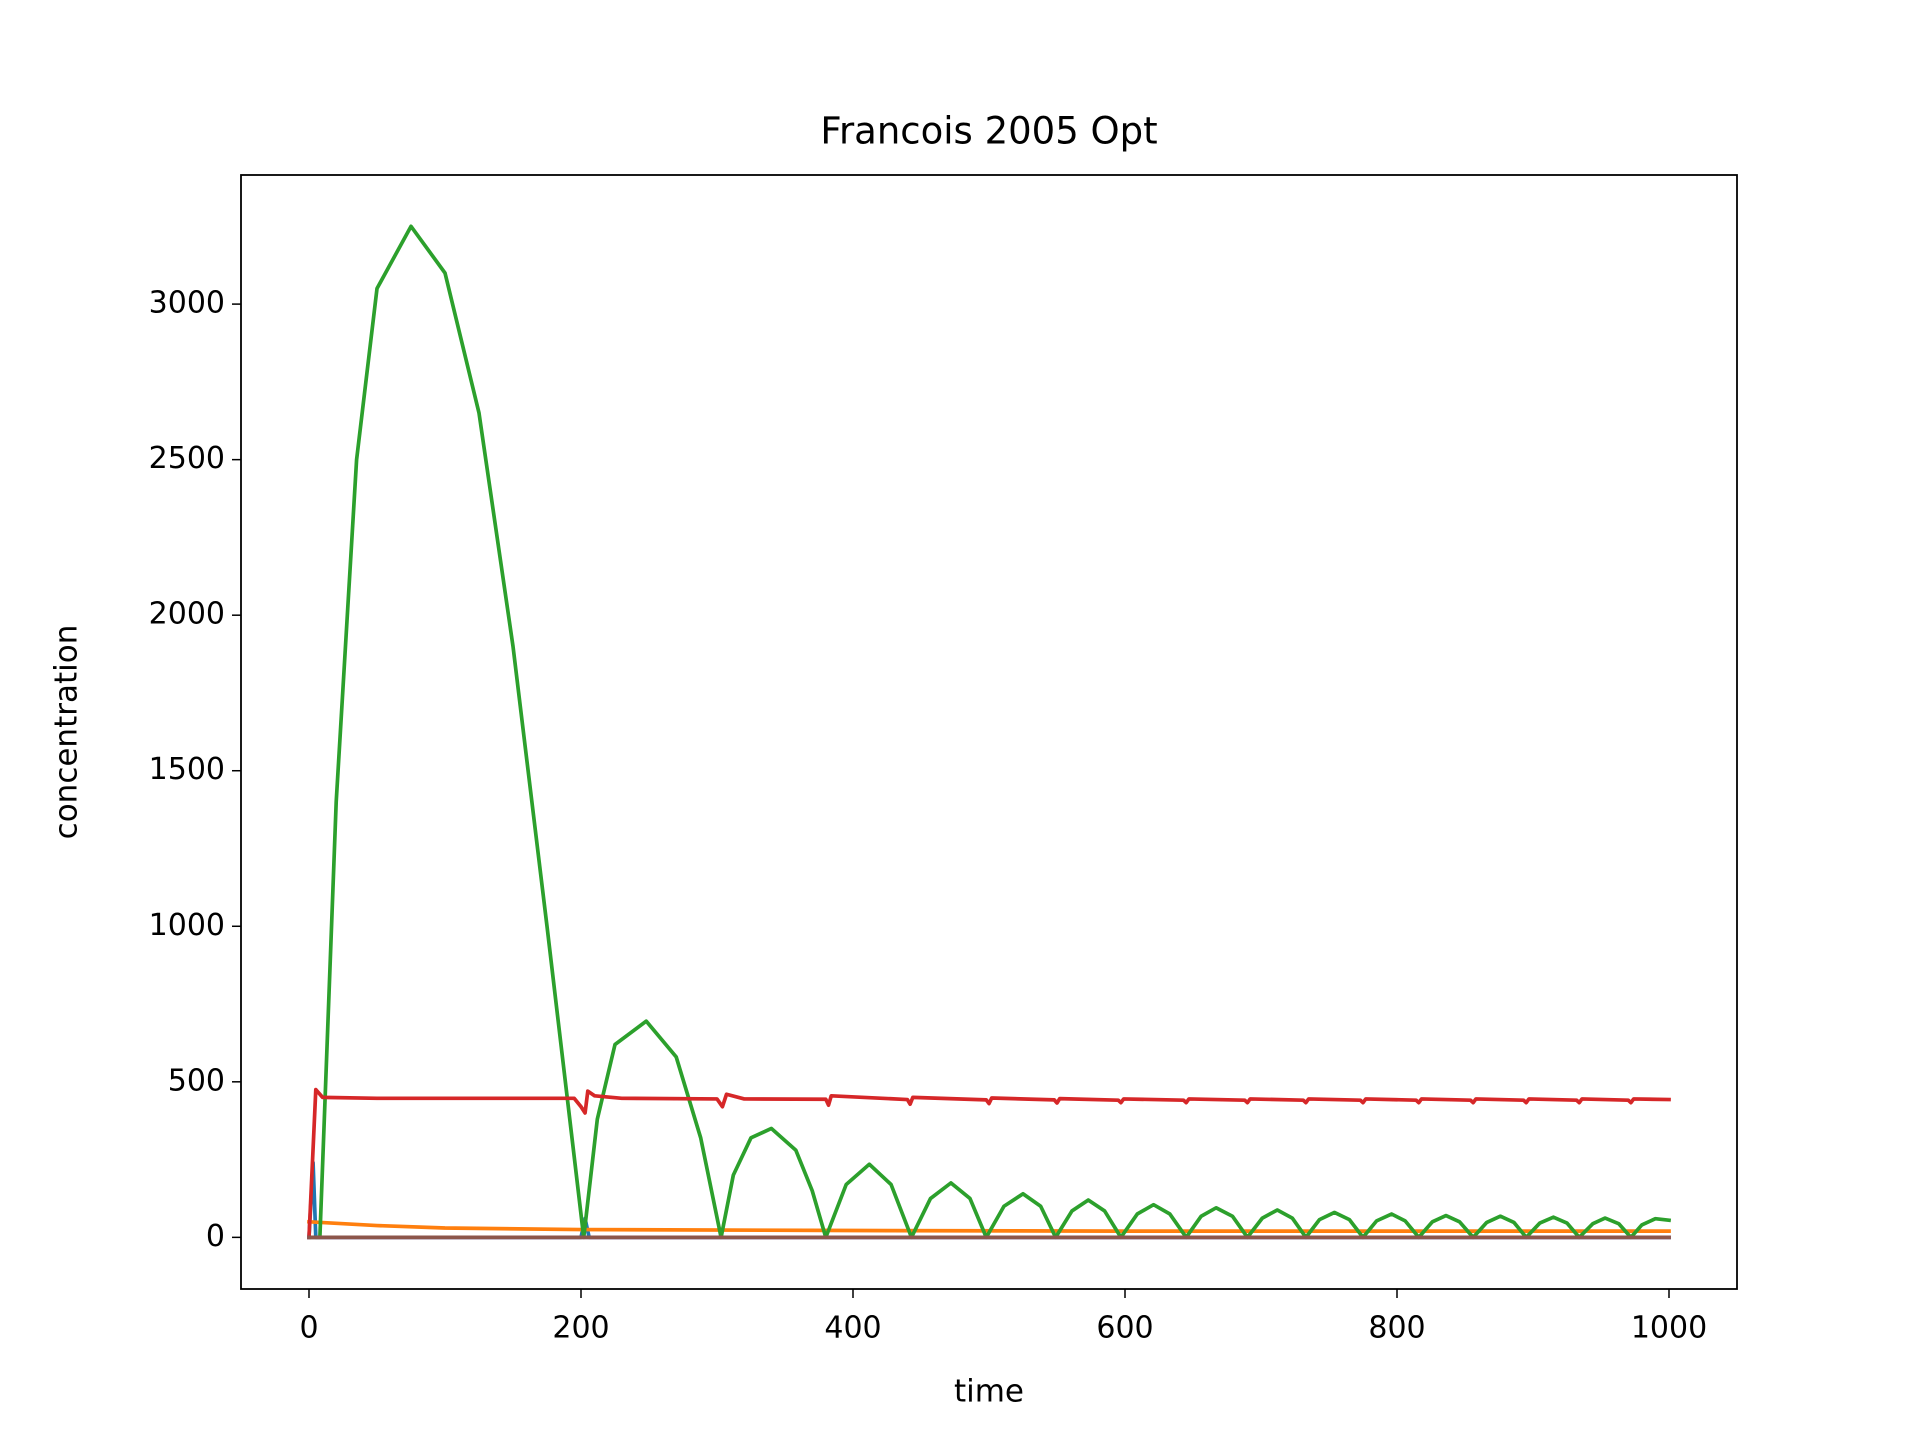 The image size is (1920, 1440). Describe the element at coordinates (187, 925) in the screenshot. I see `y-tick-label: 1000` at that location.